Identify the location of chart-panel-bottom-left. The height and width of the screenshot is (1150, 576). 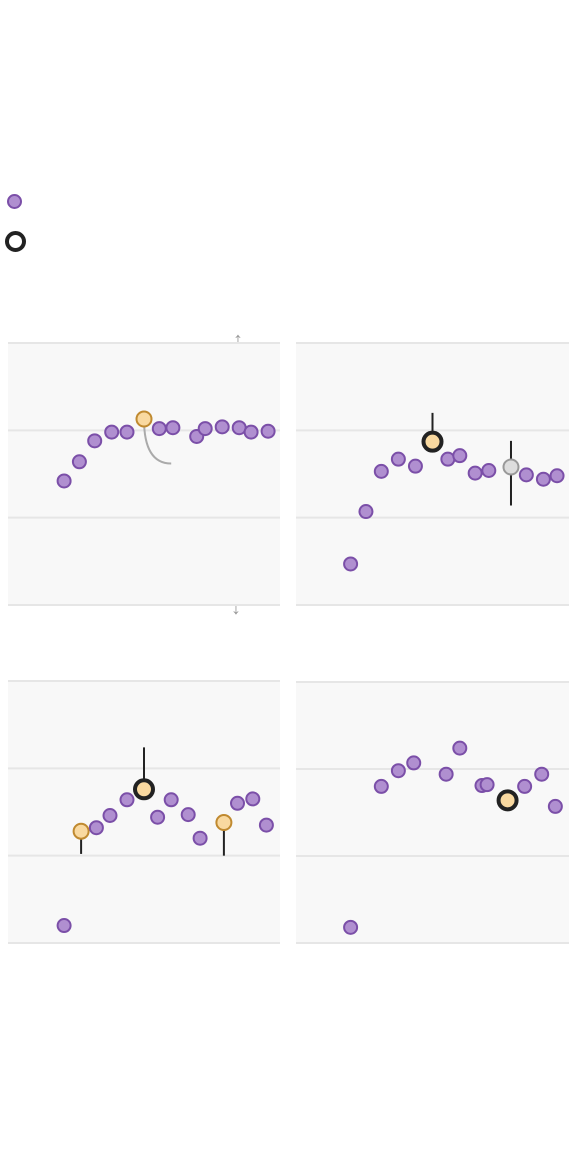
(144, 812).